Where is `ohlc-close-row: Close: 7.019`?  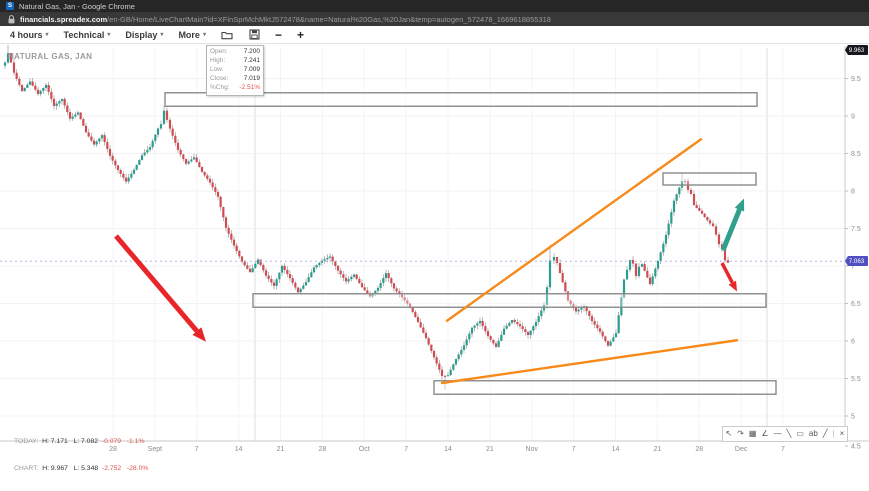 ohlc-close-row: Close: 7.019 is located at coordinates (235, 79).